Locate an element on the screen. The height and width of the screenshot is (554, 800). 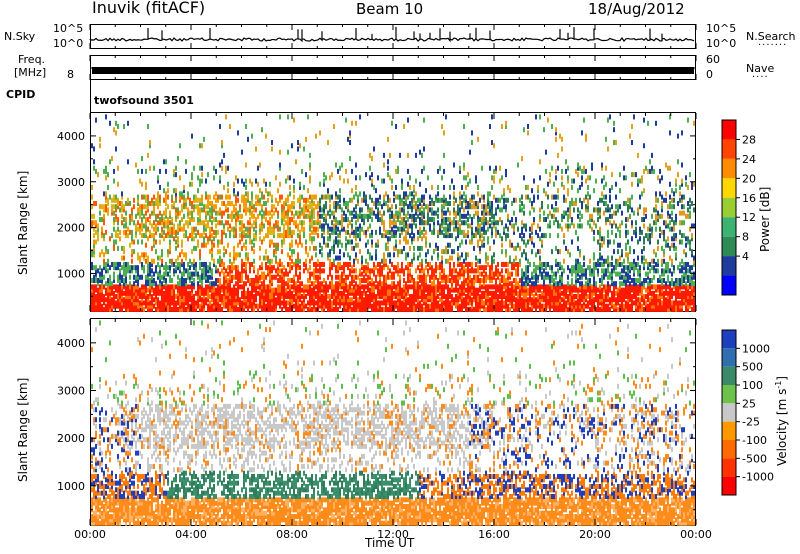
nave-tick-top: 60 is located at coordinates (713, 59).